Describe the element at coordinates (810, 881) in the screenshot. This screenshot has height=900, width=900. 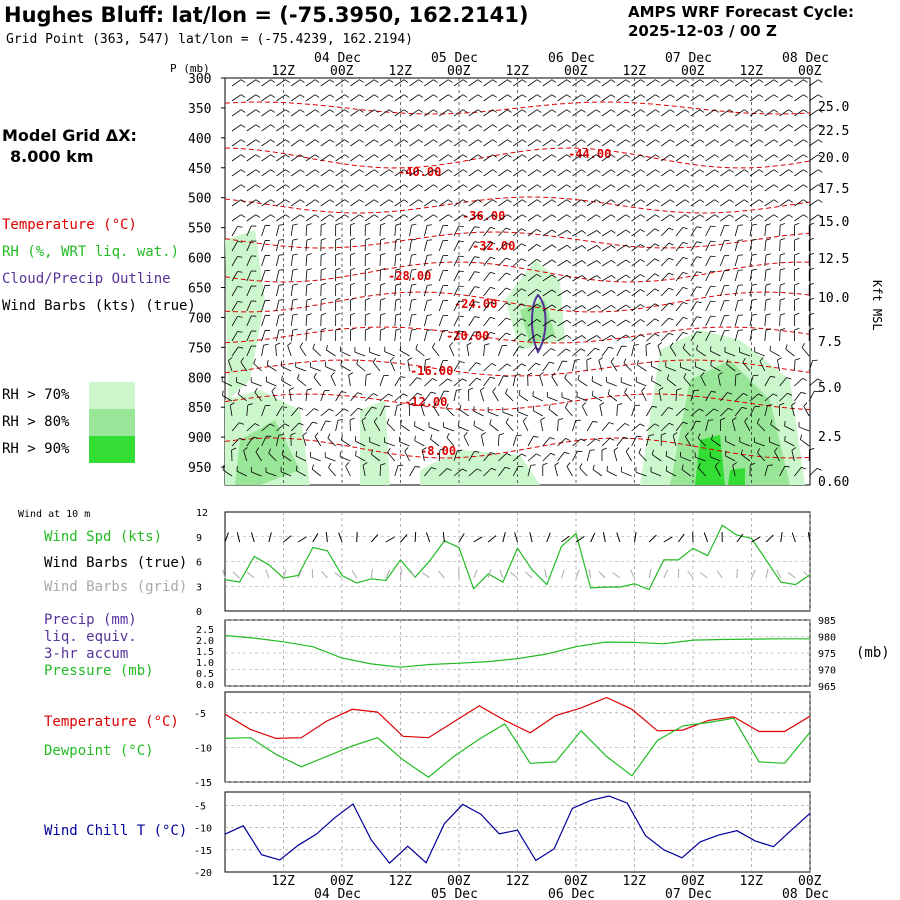
I see `bottom-time-tick: 00Z` at that location.